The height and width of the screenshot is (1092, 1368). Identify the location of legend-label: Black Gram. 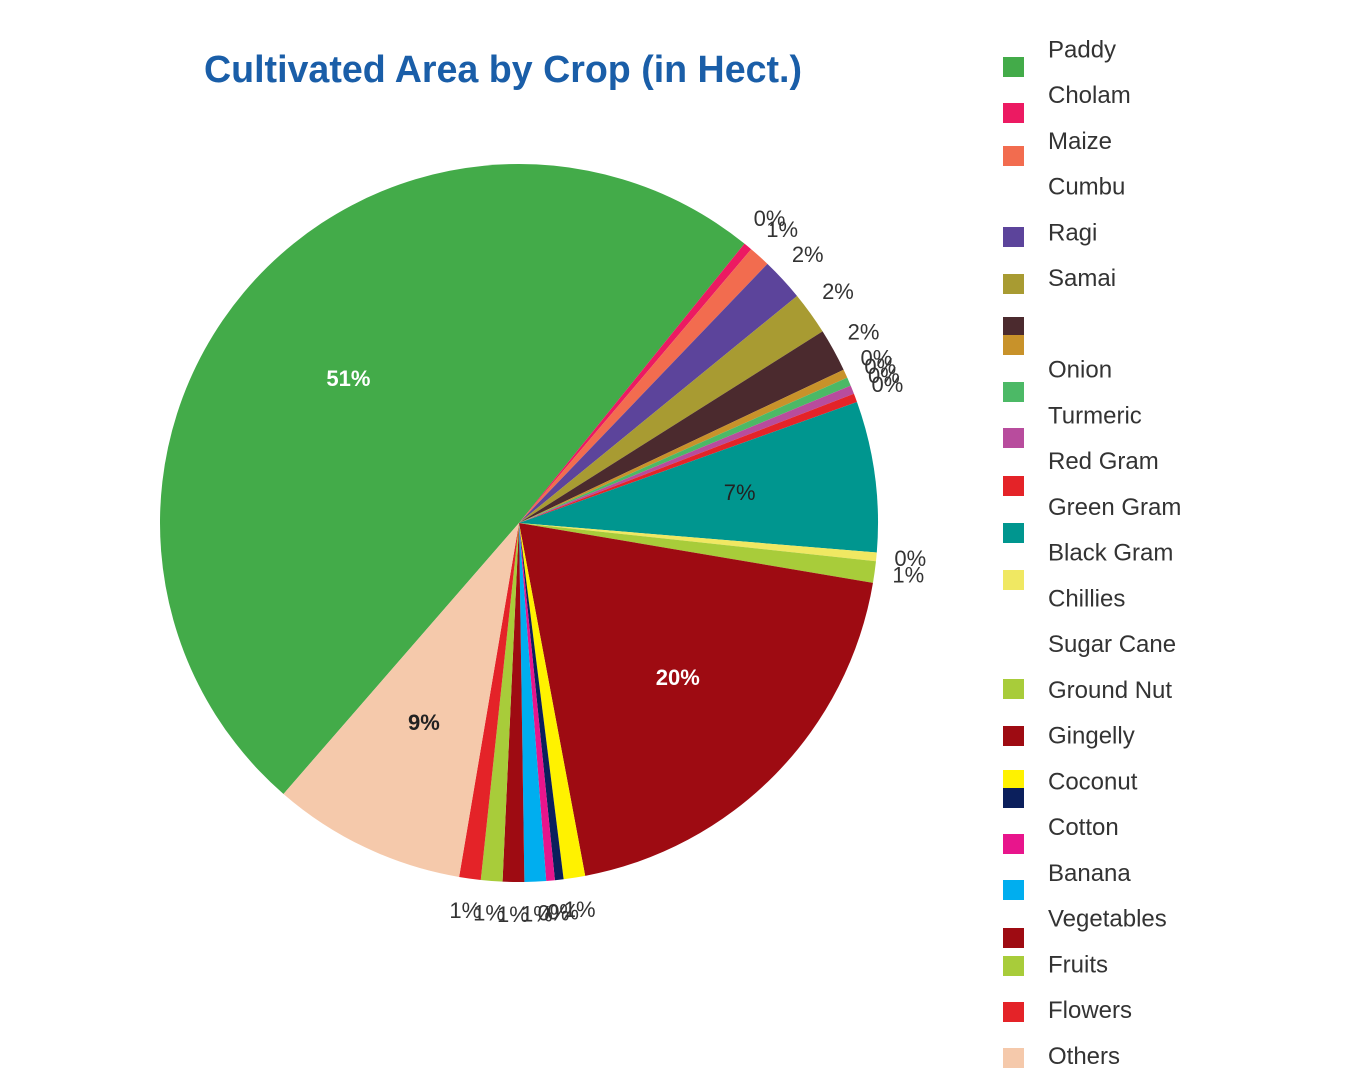
(1110, 553).